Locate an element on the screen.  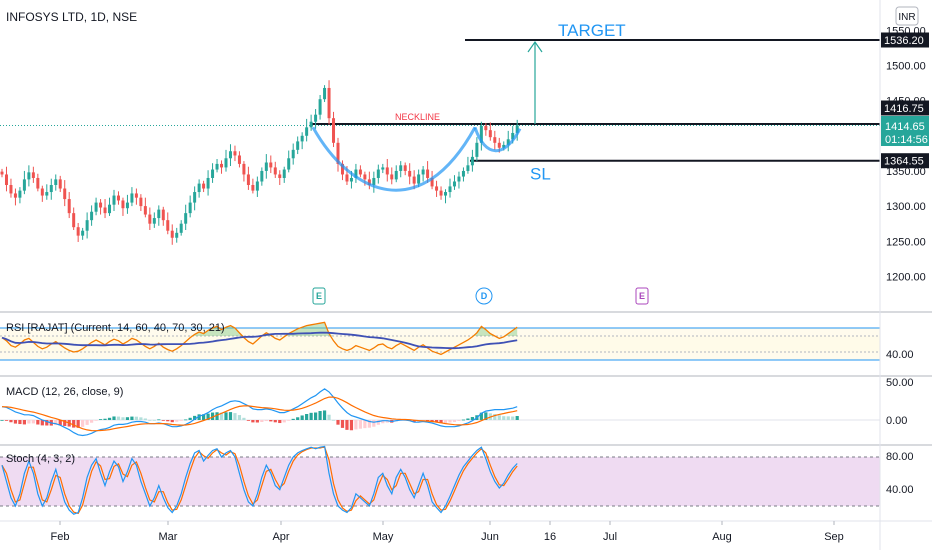
sl-price-label: 1364.55 is located at coordinates (904, 162).